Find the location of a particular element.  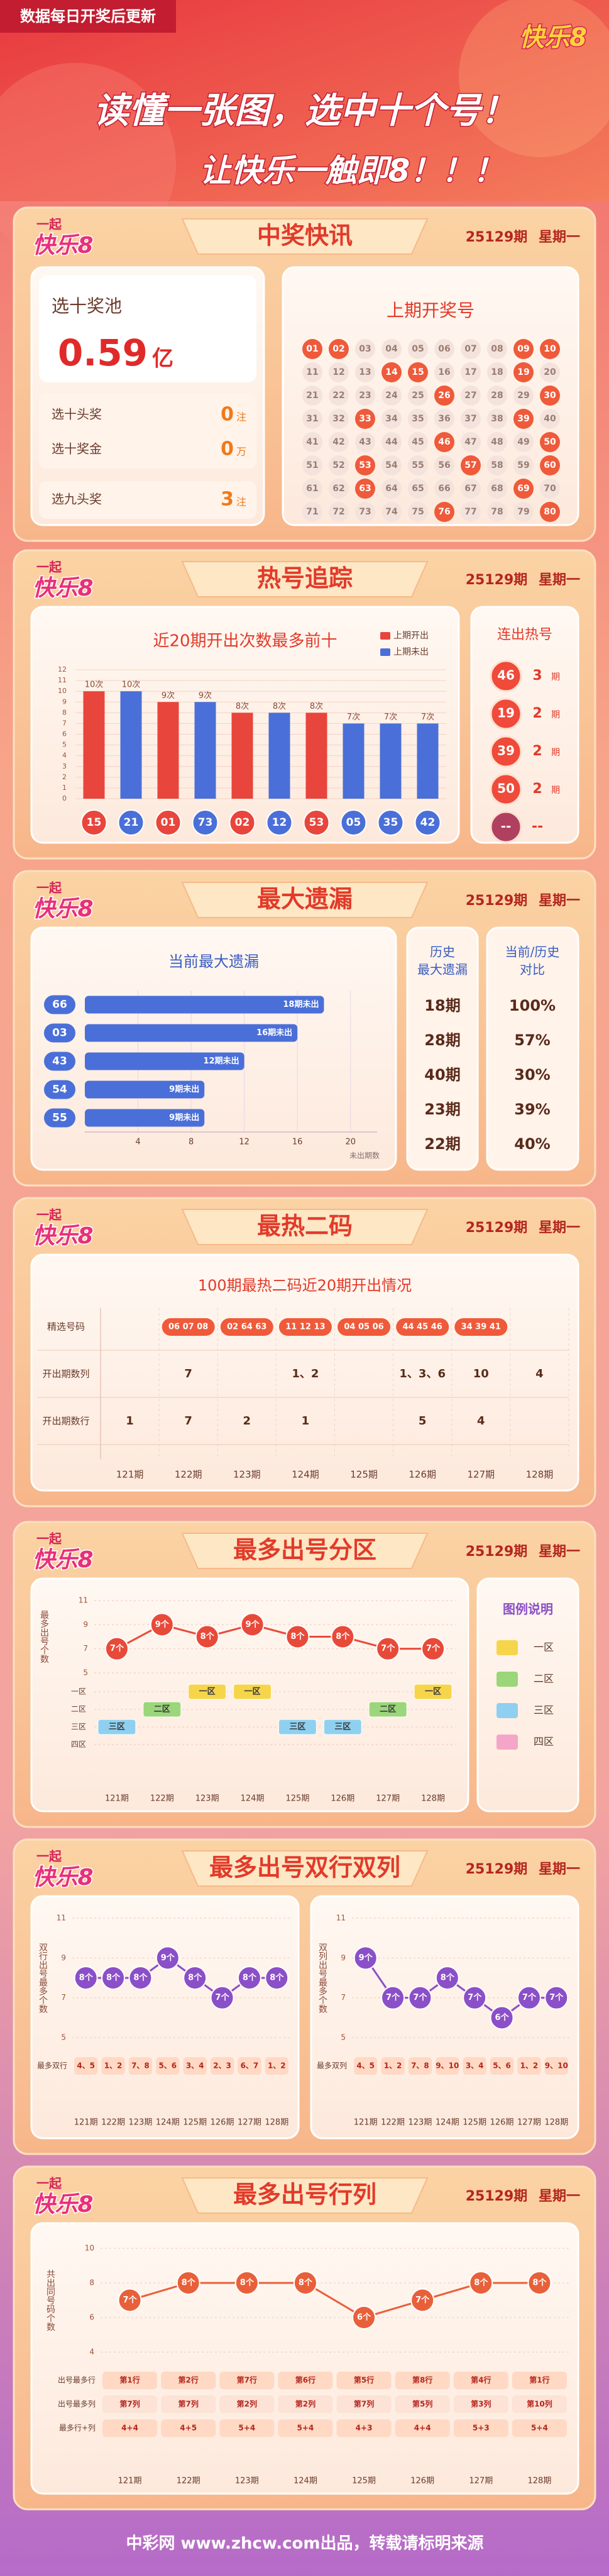

ball-number: 28 is located at coordinates (497, 396).